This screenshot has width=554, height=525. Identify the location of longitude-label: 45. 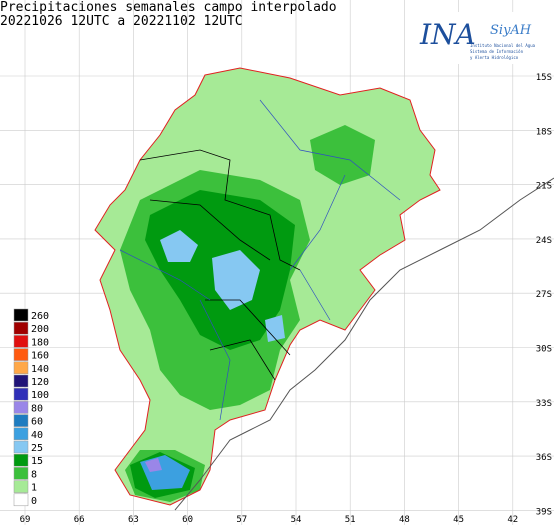
(458, 520).